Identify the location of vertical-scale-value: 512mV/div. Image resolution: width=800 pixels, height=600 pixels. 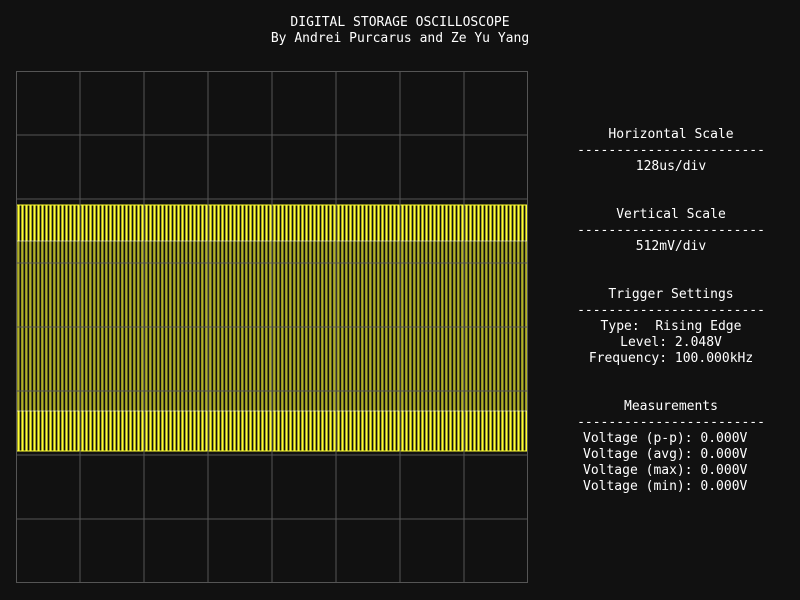
(671, 246).